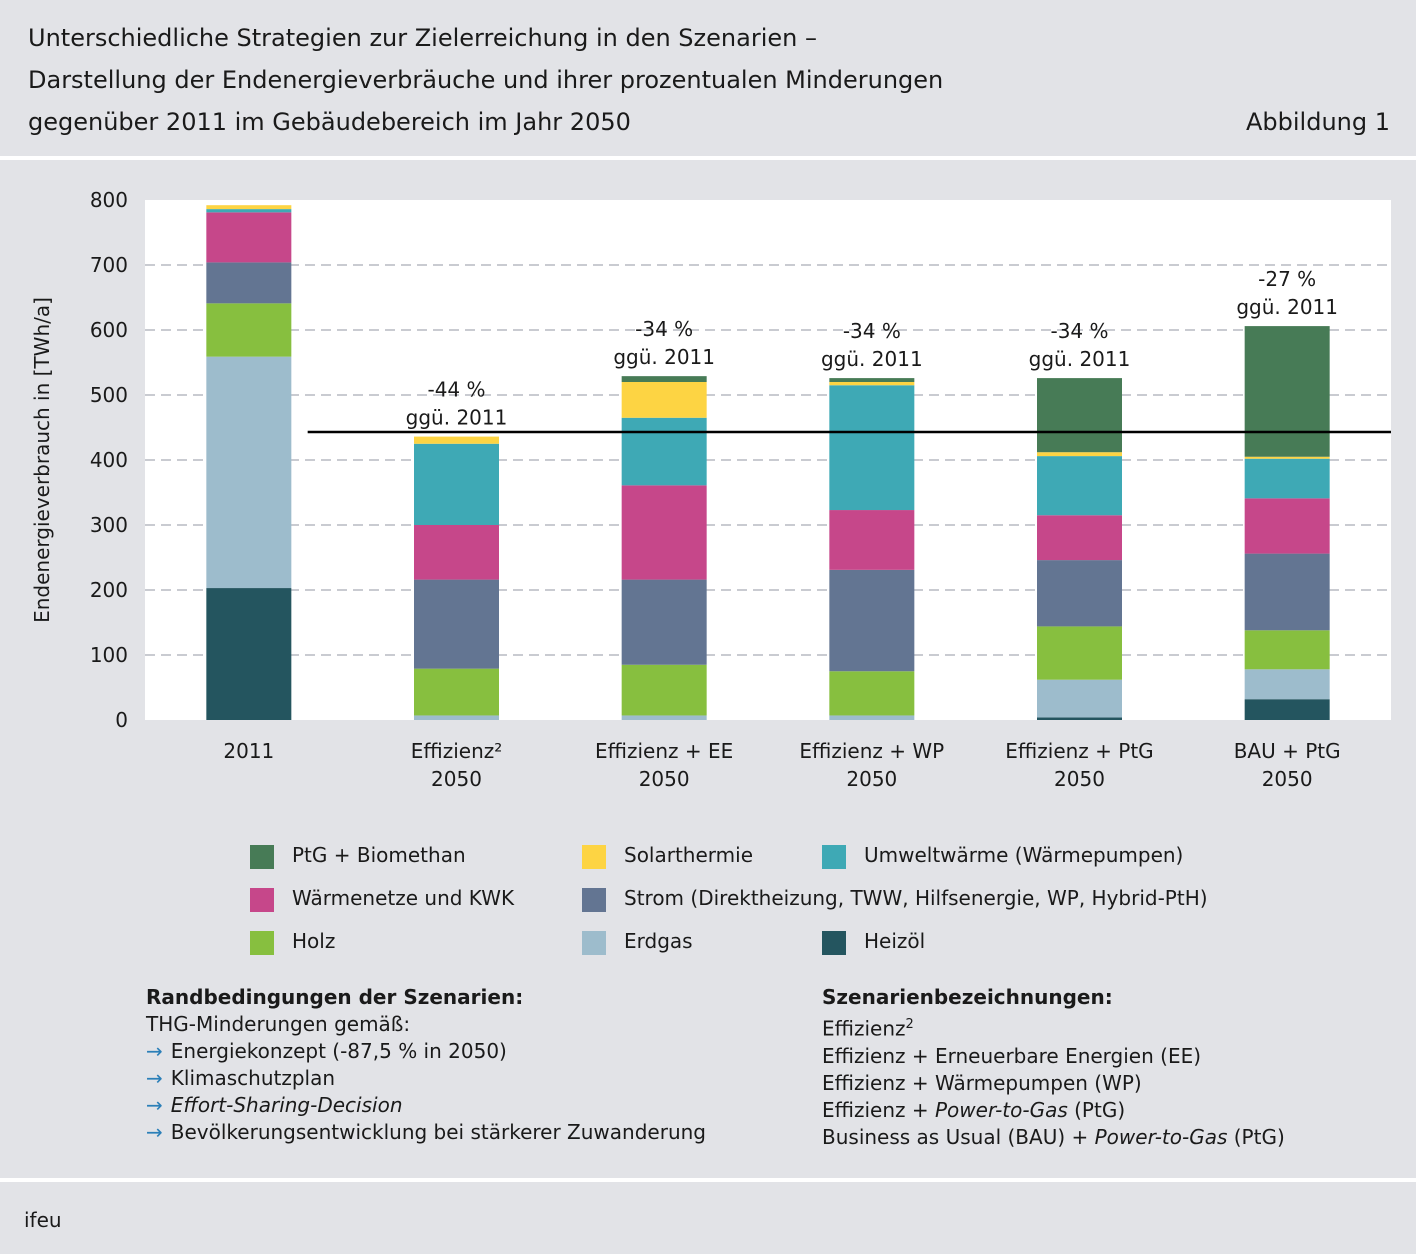 The width and height of the screenshot is (1416, 1254). Describe the element at coordinates (338, 1051) in the screenshot. I see `notes-item-text: Energiekonzept (-87,5 % in 2050)` at that location.